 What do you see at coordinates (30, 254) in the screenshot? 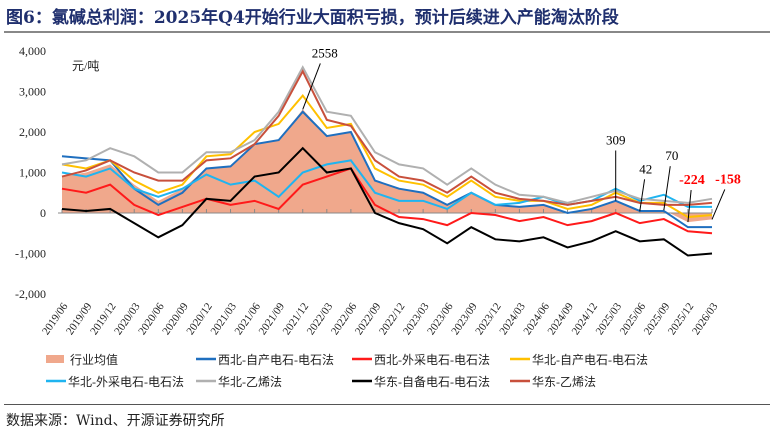
I see `y-tick-label: -1,000` at bounding box center [30, 254].